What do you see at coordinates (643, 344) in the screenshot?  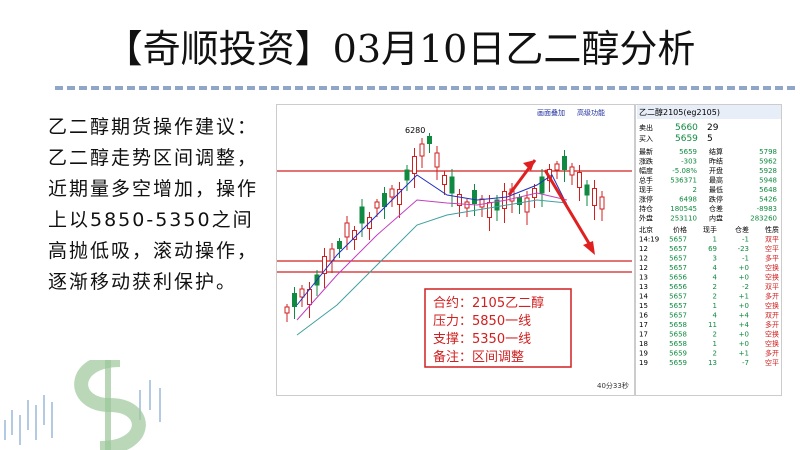 I see `trade-cell: 18` at bounding box center [643, 344].